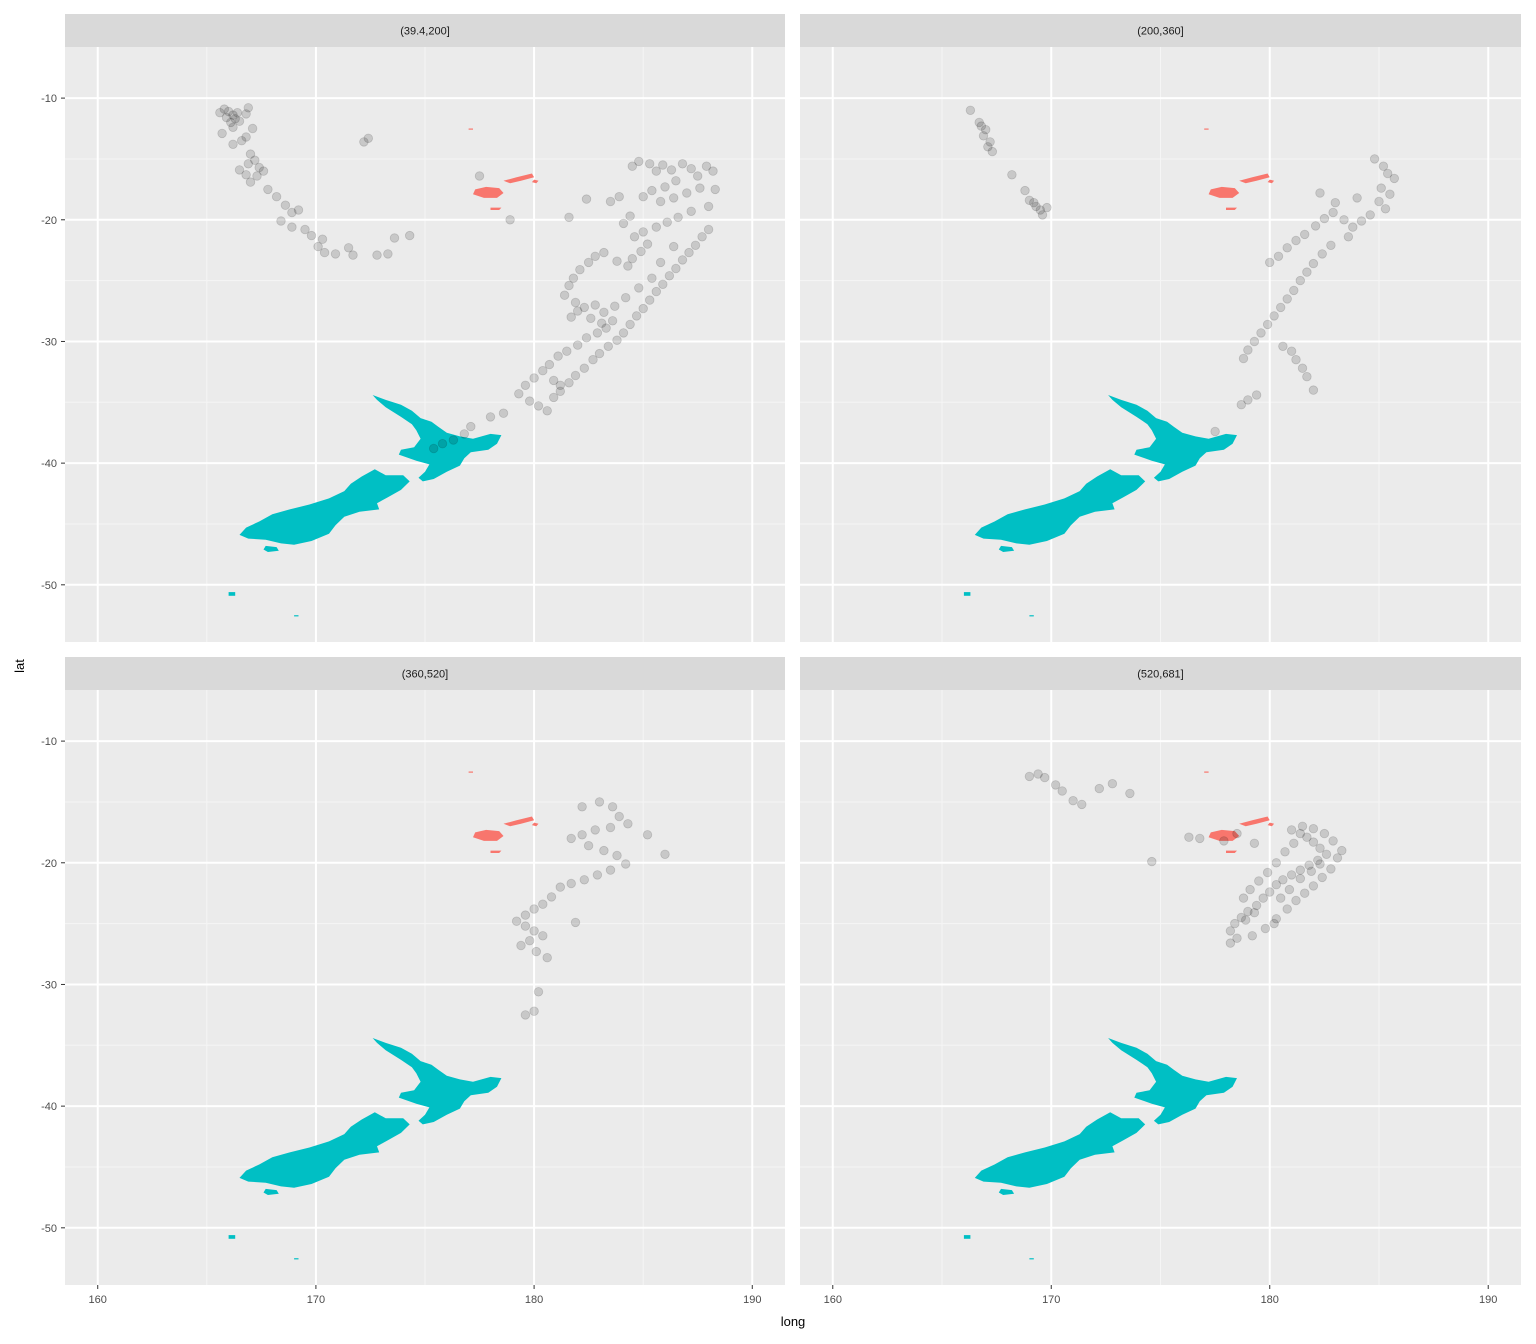 This screenshot has height=1344, width=1536. I want to click on x-tick-label: 180, so click(534, 1300).